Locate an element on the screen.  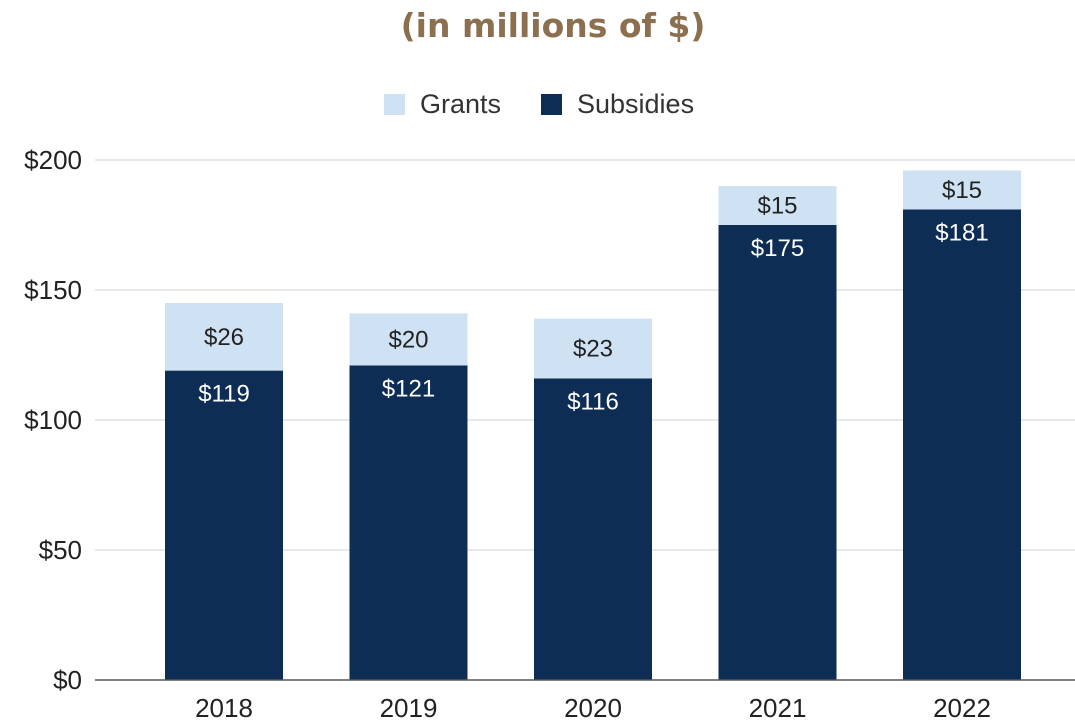
x-tick-label: 2022 is located at coordinates (962, 708).